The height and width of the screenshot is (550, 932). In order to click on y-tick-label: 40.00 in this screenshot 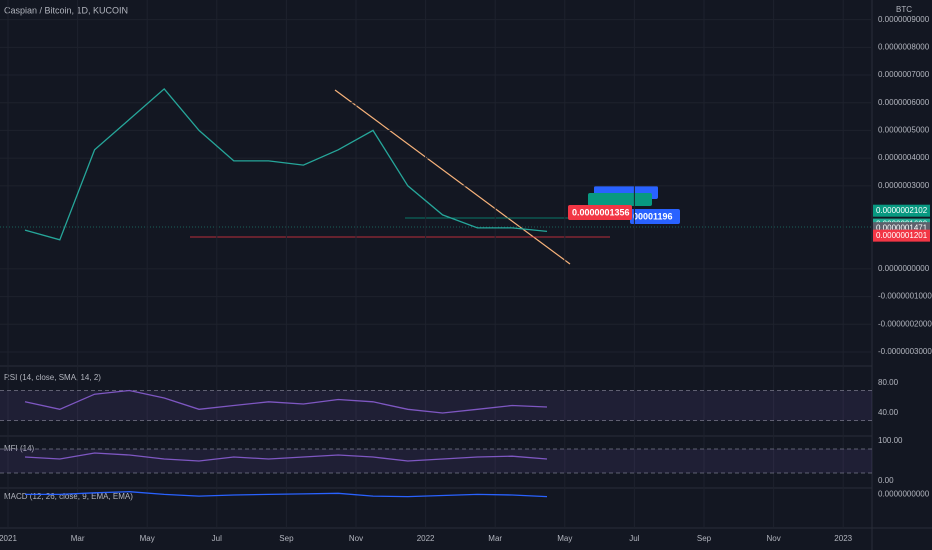, I will do `click(888, 412)`.